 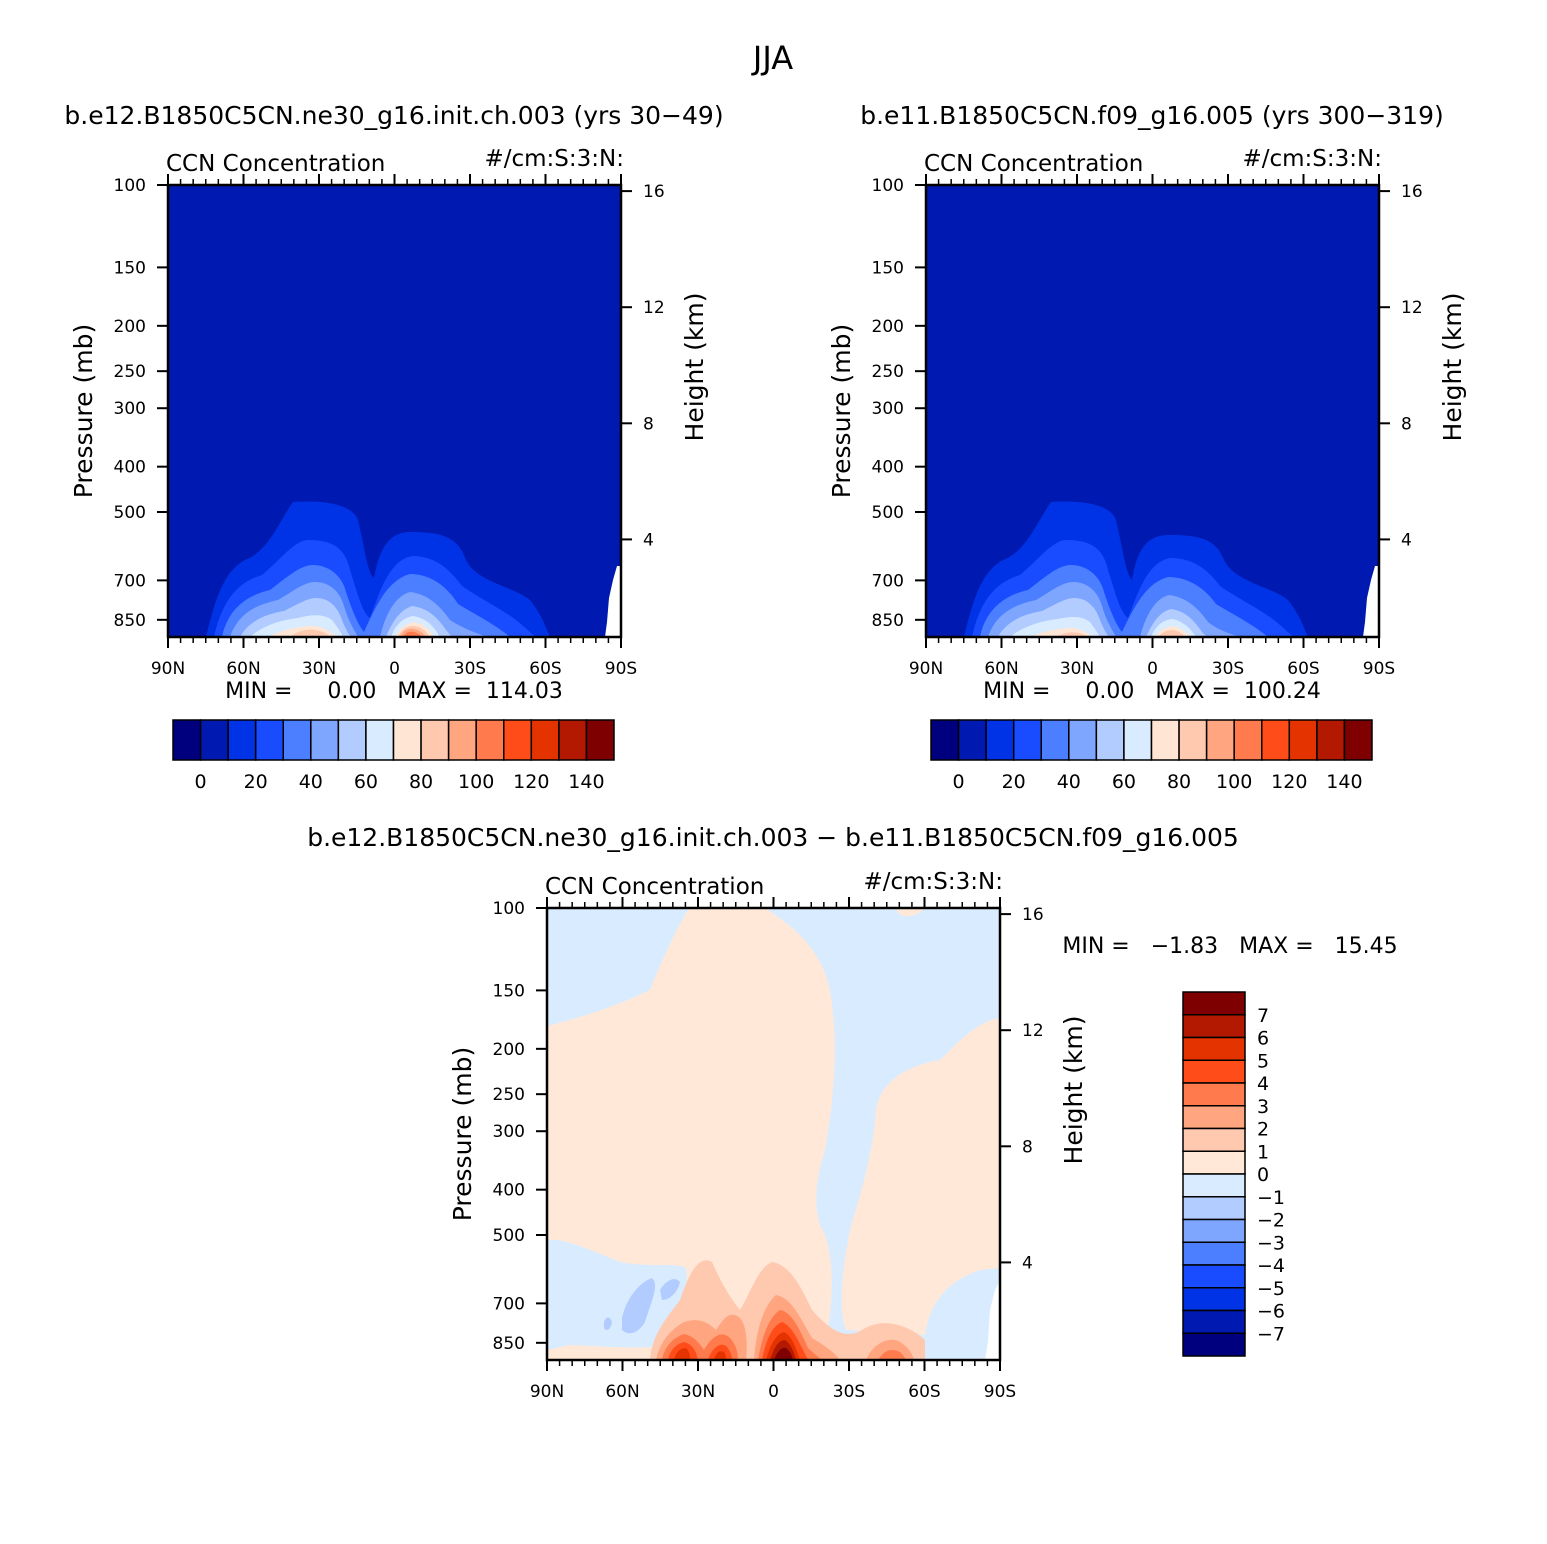 I want to click on panel-case-colorbar-label: 120, so click(x=531, y=782).